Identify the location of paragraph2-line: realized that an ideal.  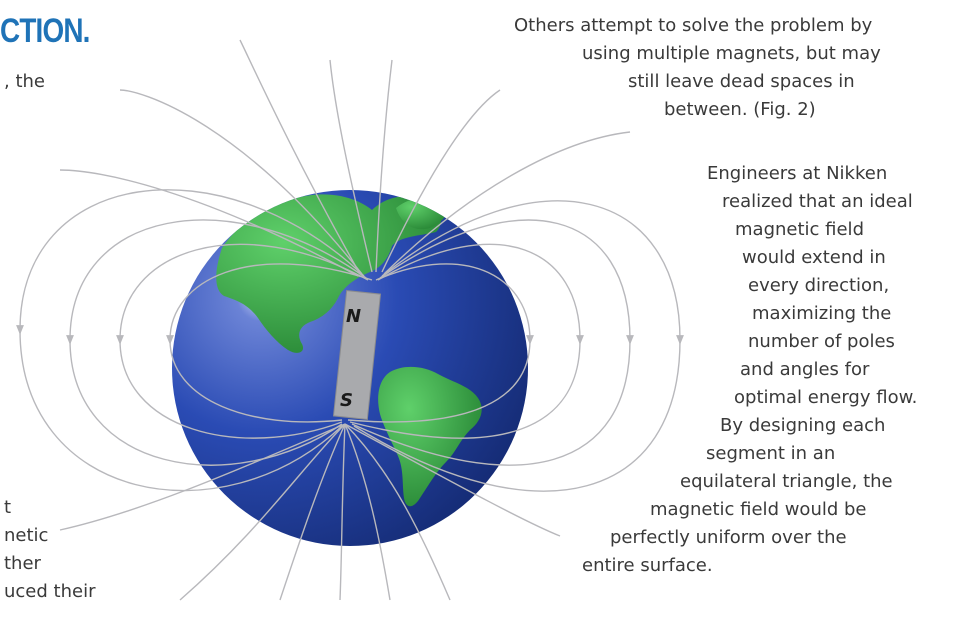
(817, 201).